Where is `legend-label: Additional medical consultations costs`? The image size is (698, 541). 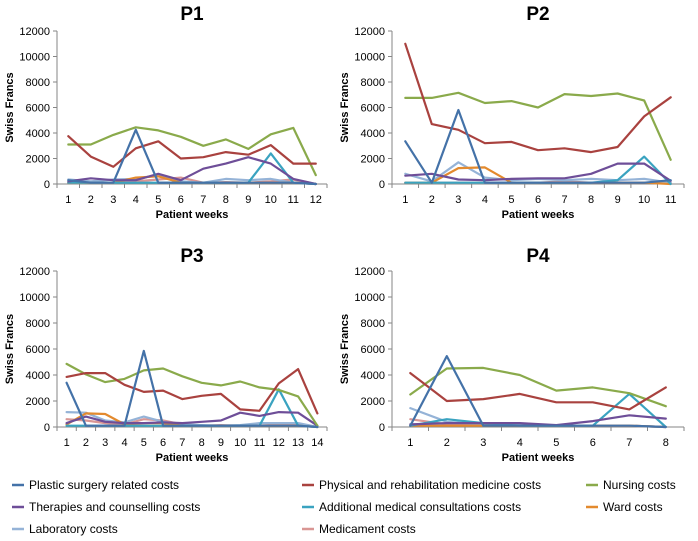 legend-label: Additional medical consultations costs is located at coordinates (420, 507).